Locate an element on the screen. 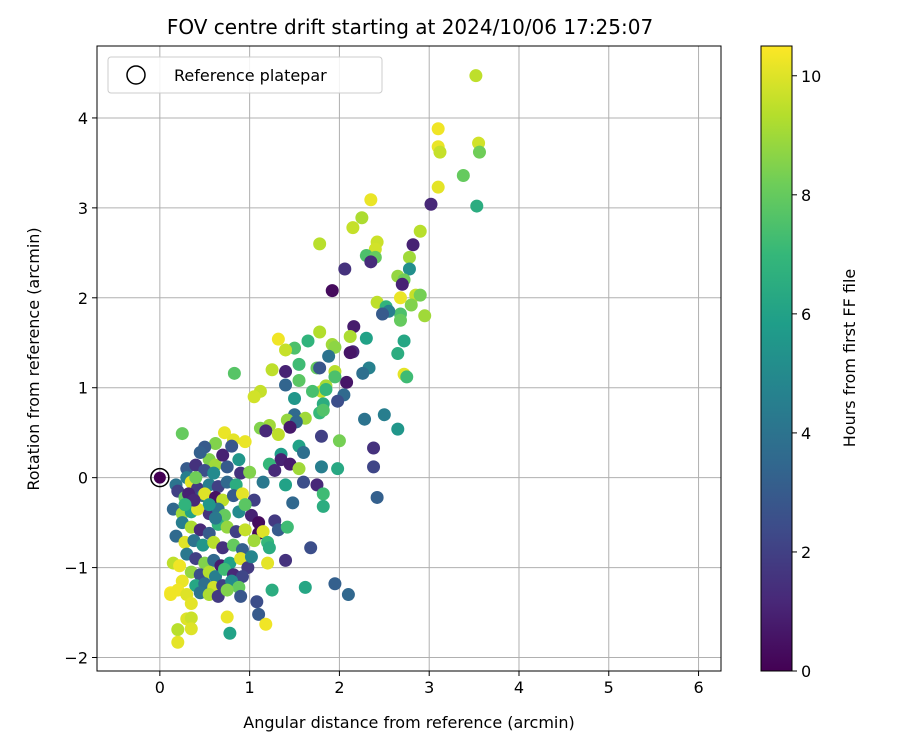  legend: Reference platepar is located at coordinates (245, 75).